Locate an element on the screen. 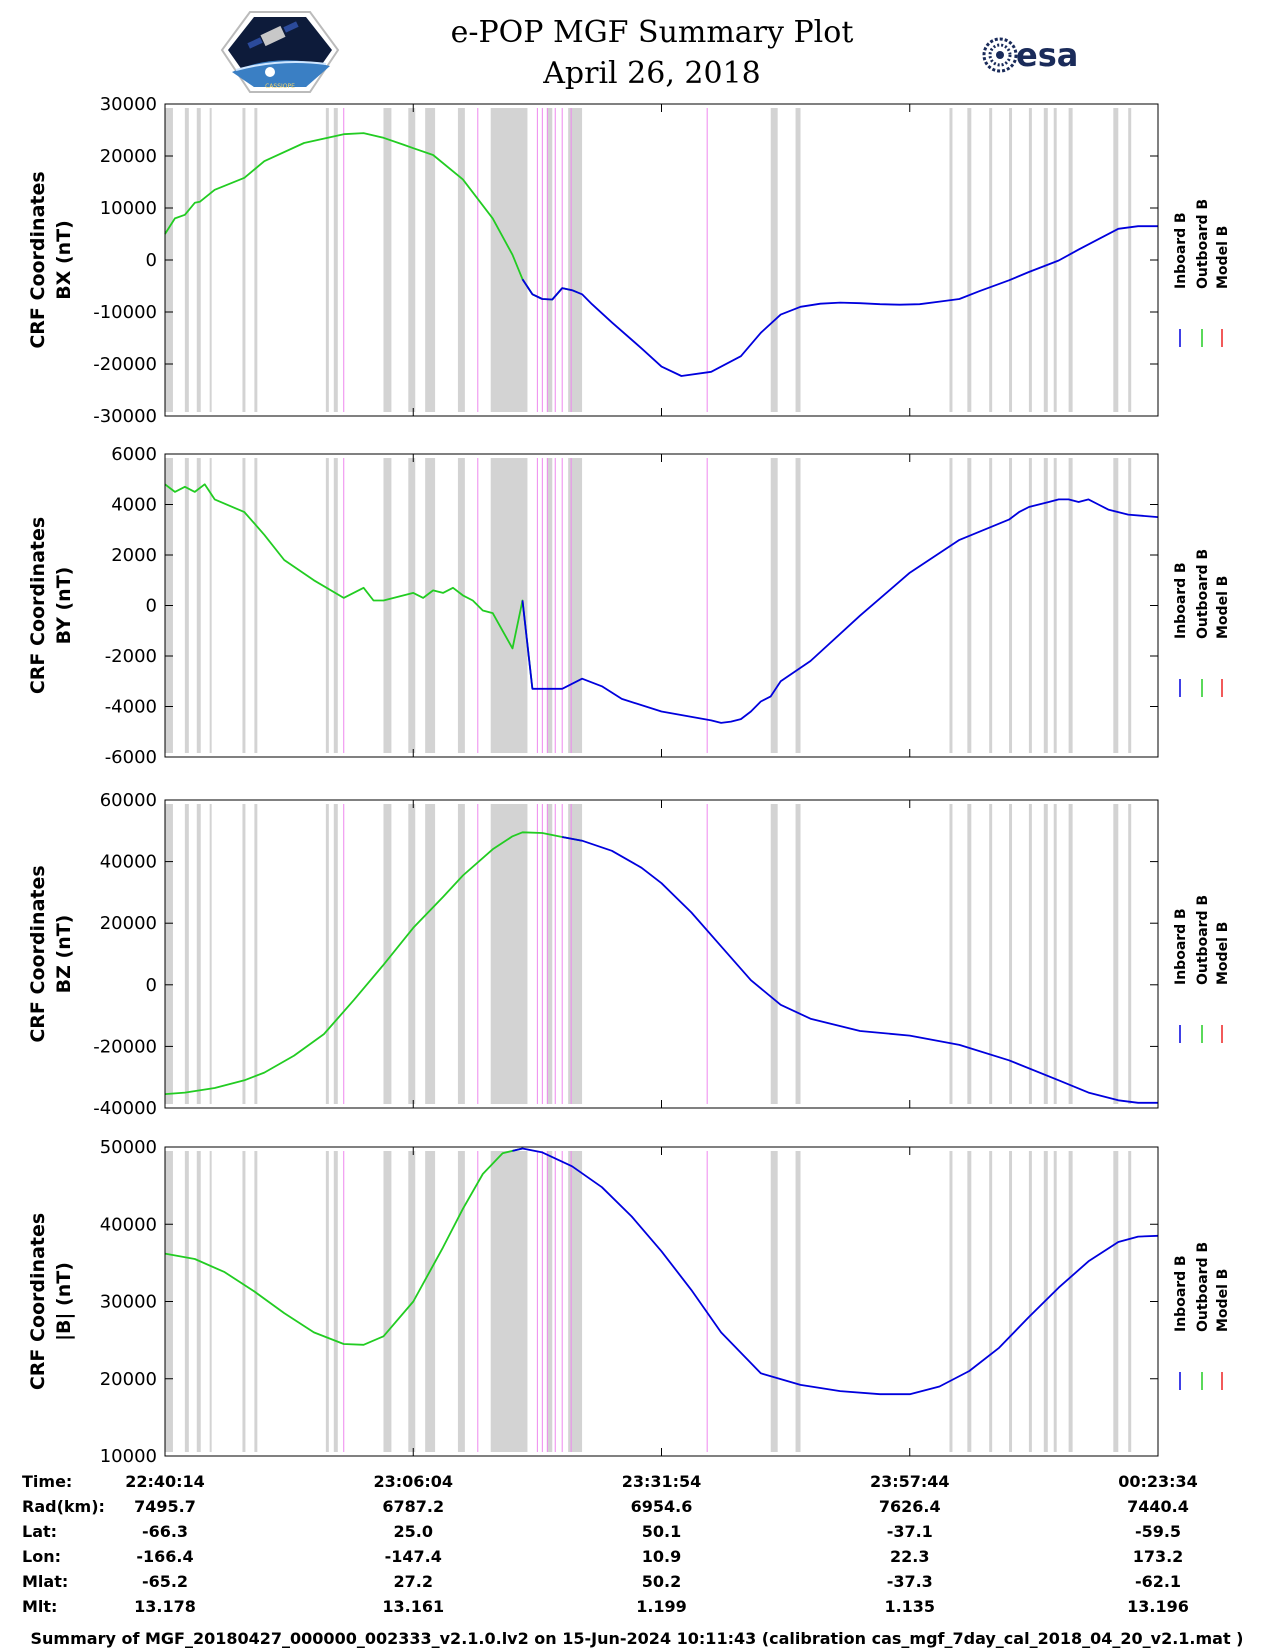  plot-area-bz is located at coordinates (661, 954).